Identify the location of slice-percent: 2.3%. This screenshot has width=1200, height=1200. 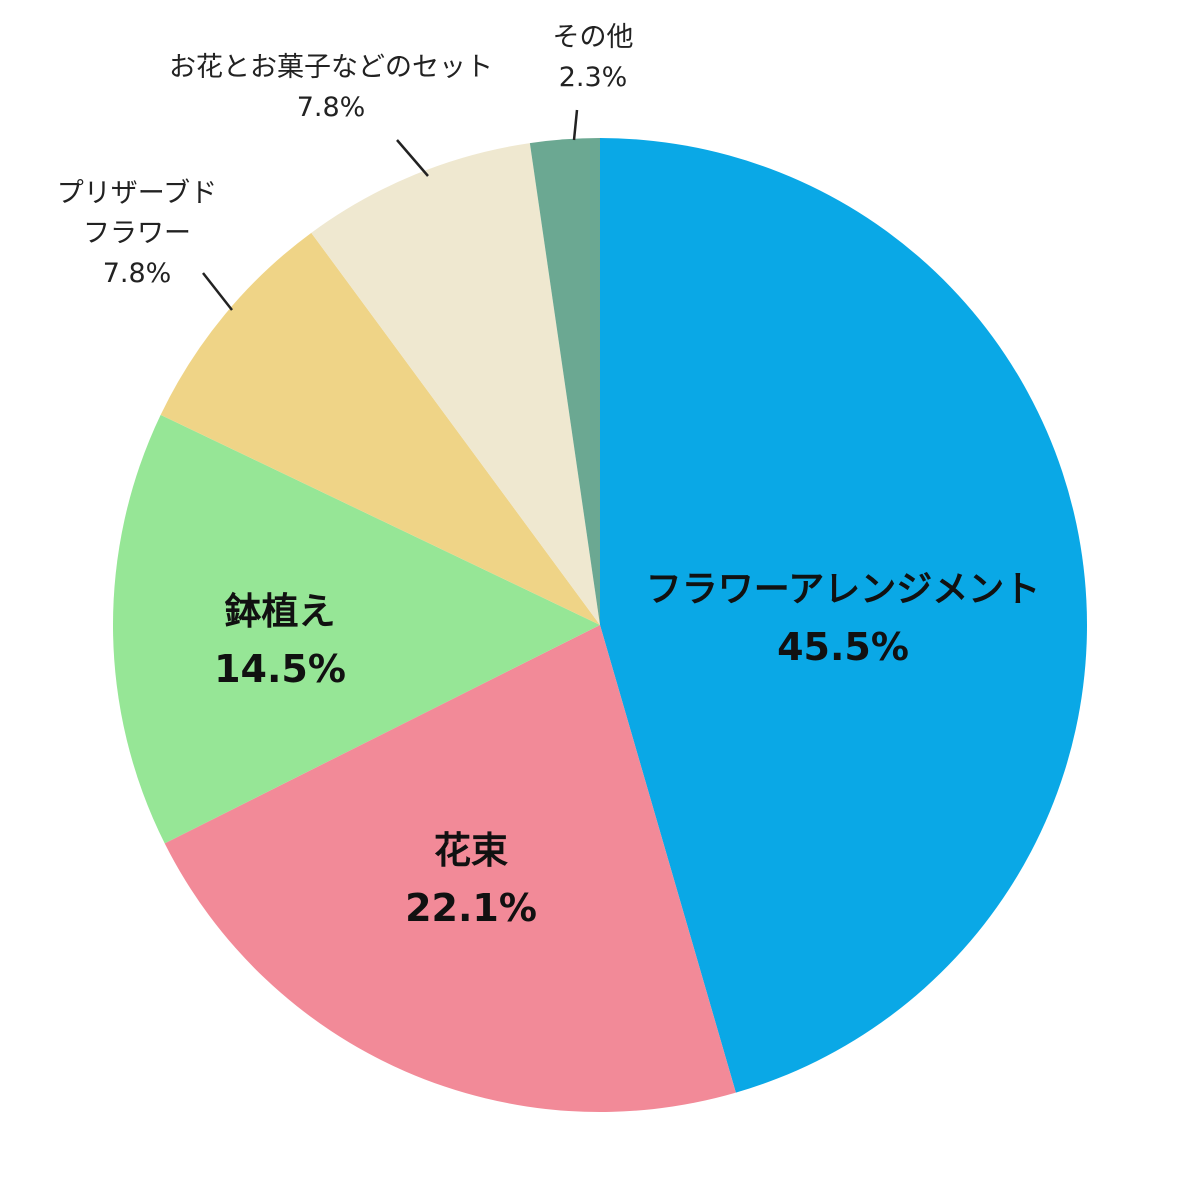
(593, 77).